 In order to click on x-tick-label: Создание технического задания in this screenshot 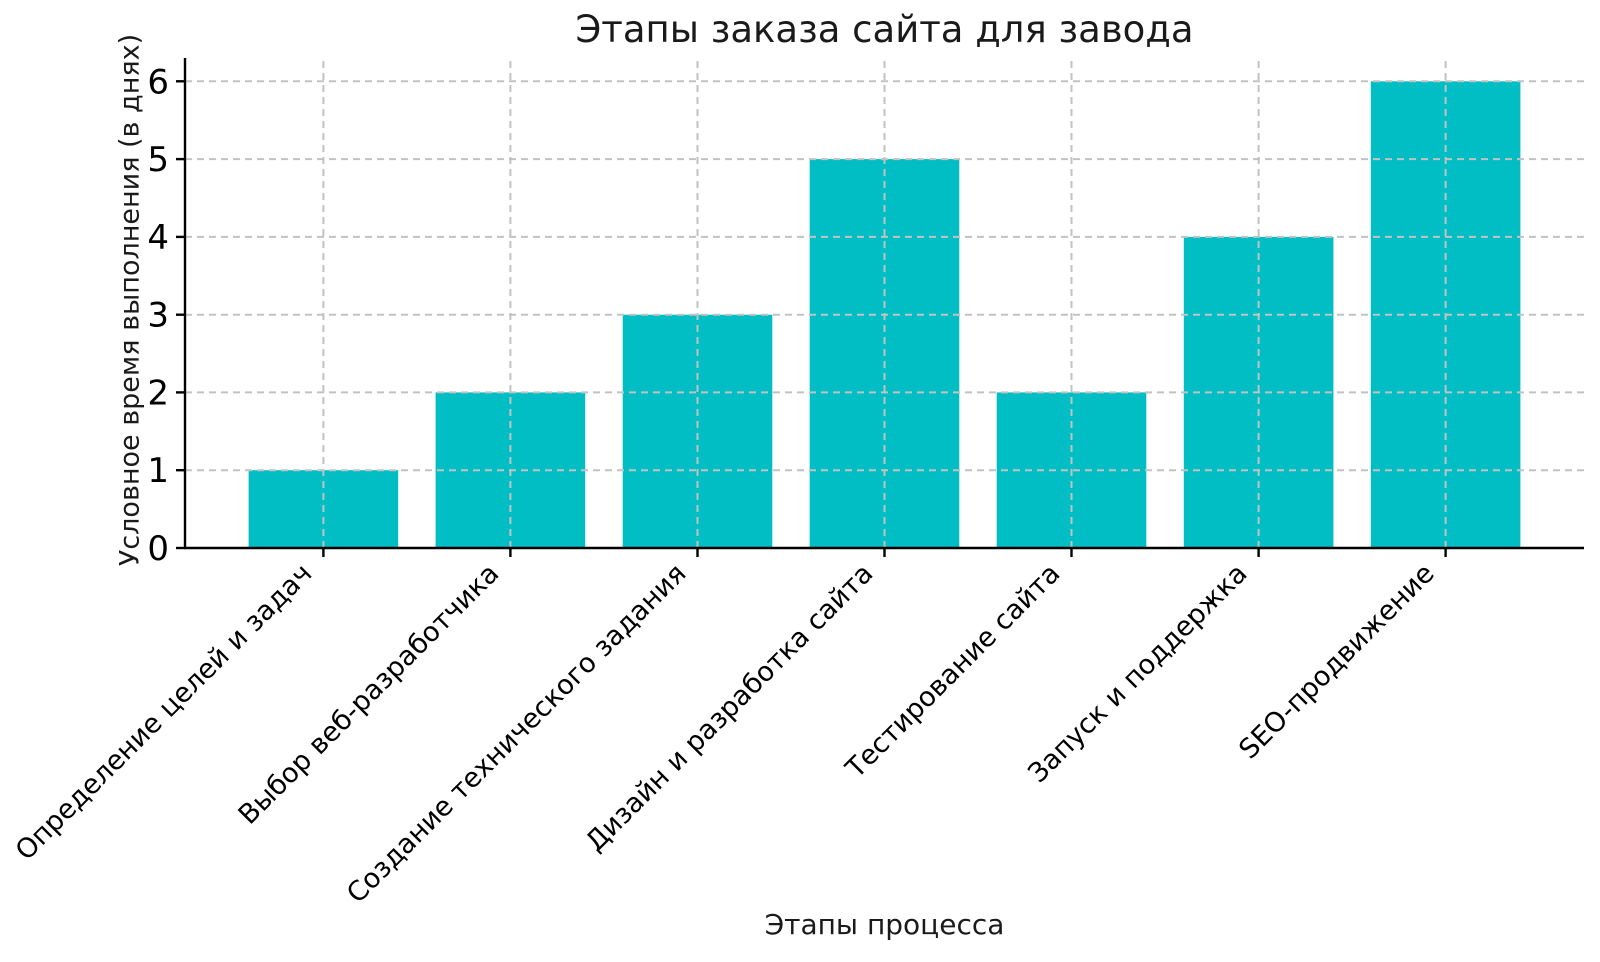, I will do `click(516, 733)`.